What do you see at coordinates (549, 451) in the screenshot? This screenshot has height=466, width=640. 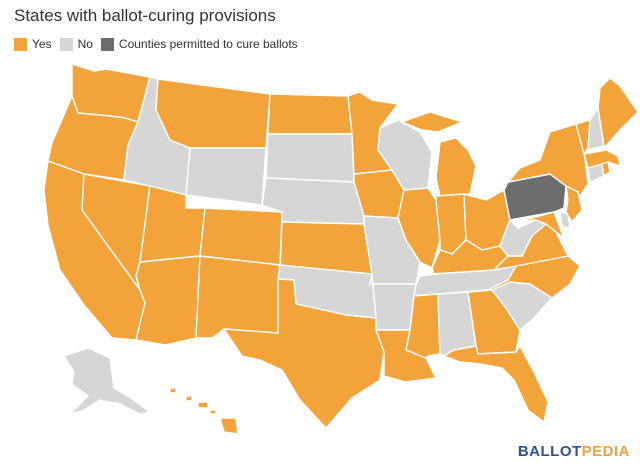 I see `logo-part-ballot: BALLOT` at bounding box center [549, 451].